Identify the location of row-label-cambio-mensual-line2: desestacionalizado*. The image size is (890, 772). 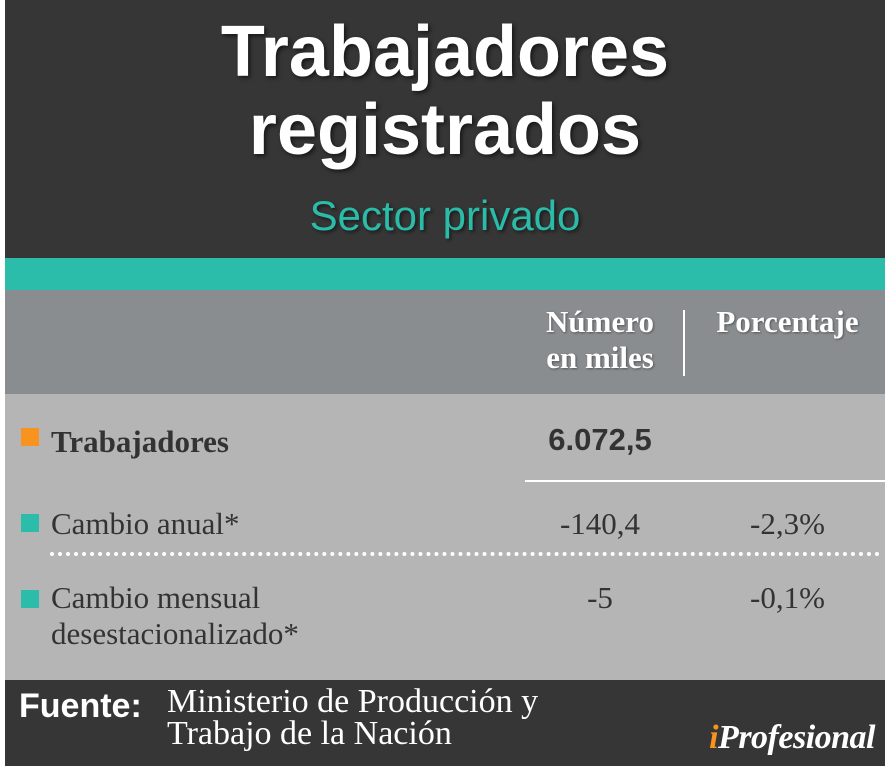
(175, 633).